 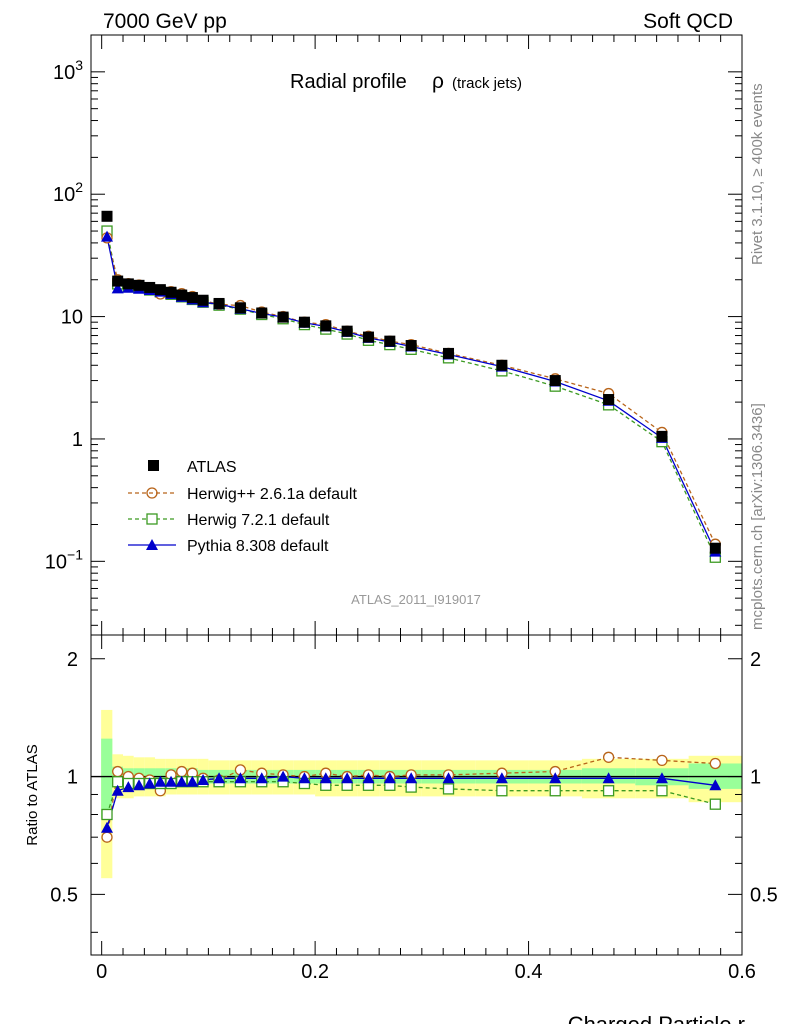 What do you see at coordinates (755, 660) in the screenshot?
I see `ratio-y-tick-label-right: 2` at bounding box center [755, 660].